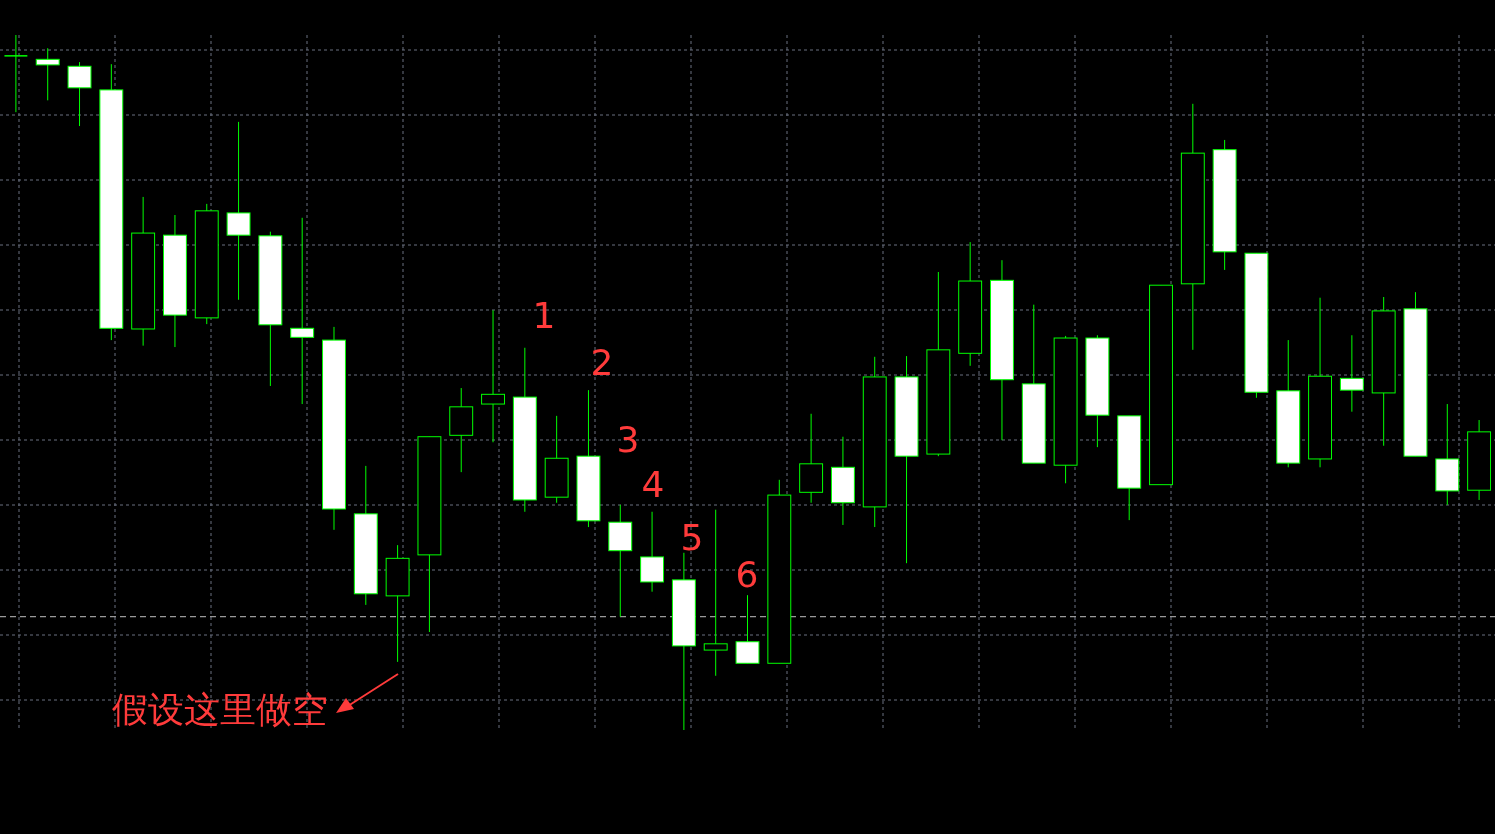  What do you see at coordinates (544, 315) in the screenshot?
I see `annotation: 1` at bounding box center [544, 315].